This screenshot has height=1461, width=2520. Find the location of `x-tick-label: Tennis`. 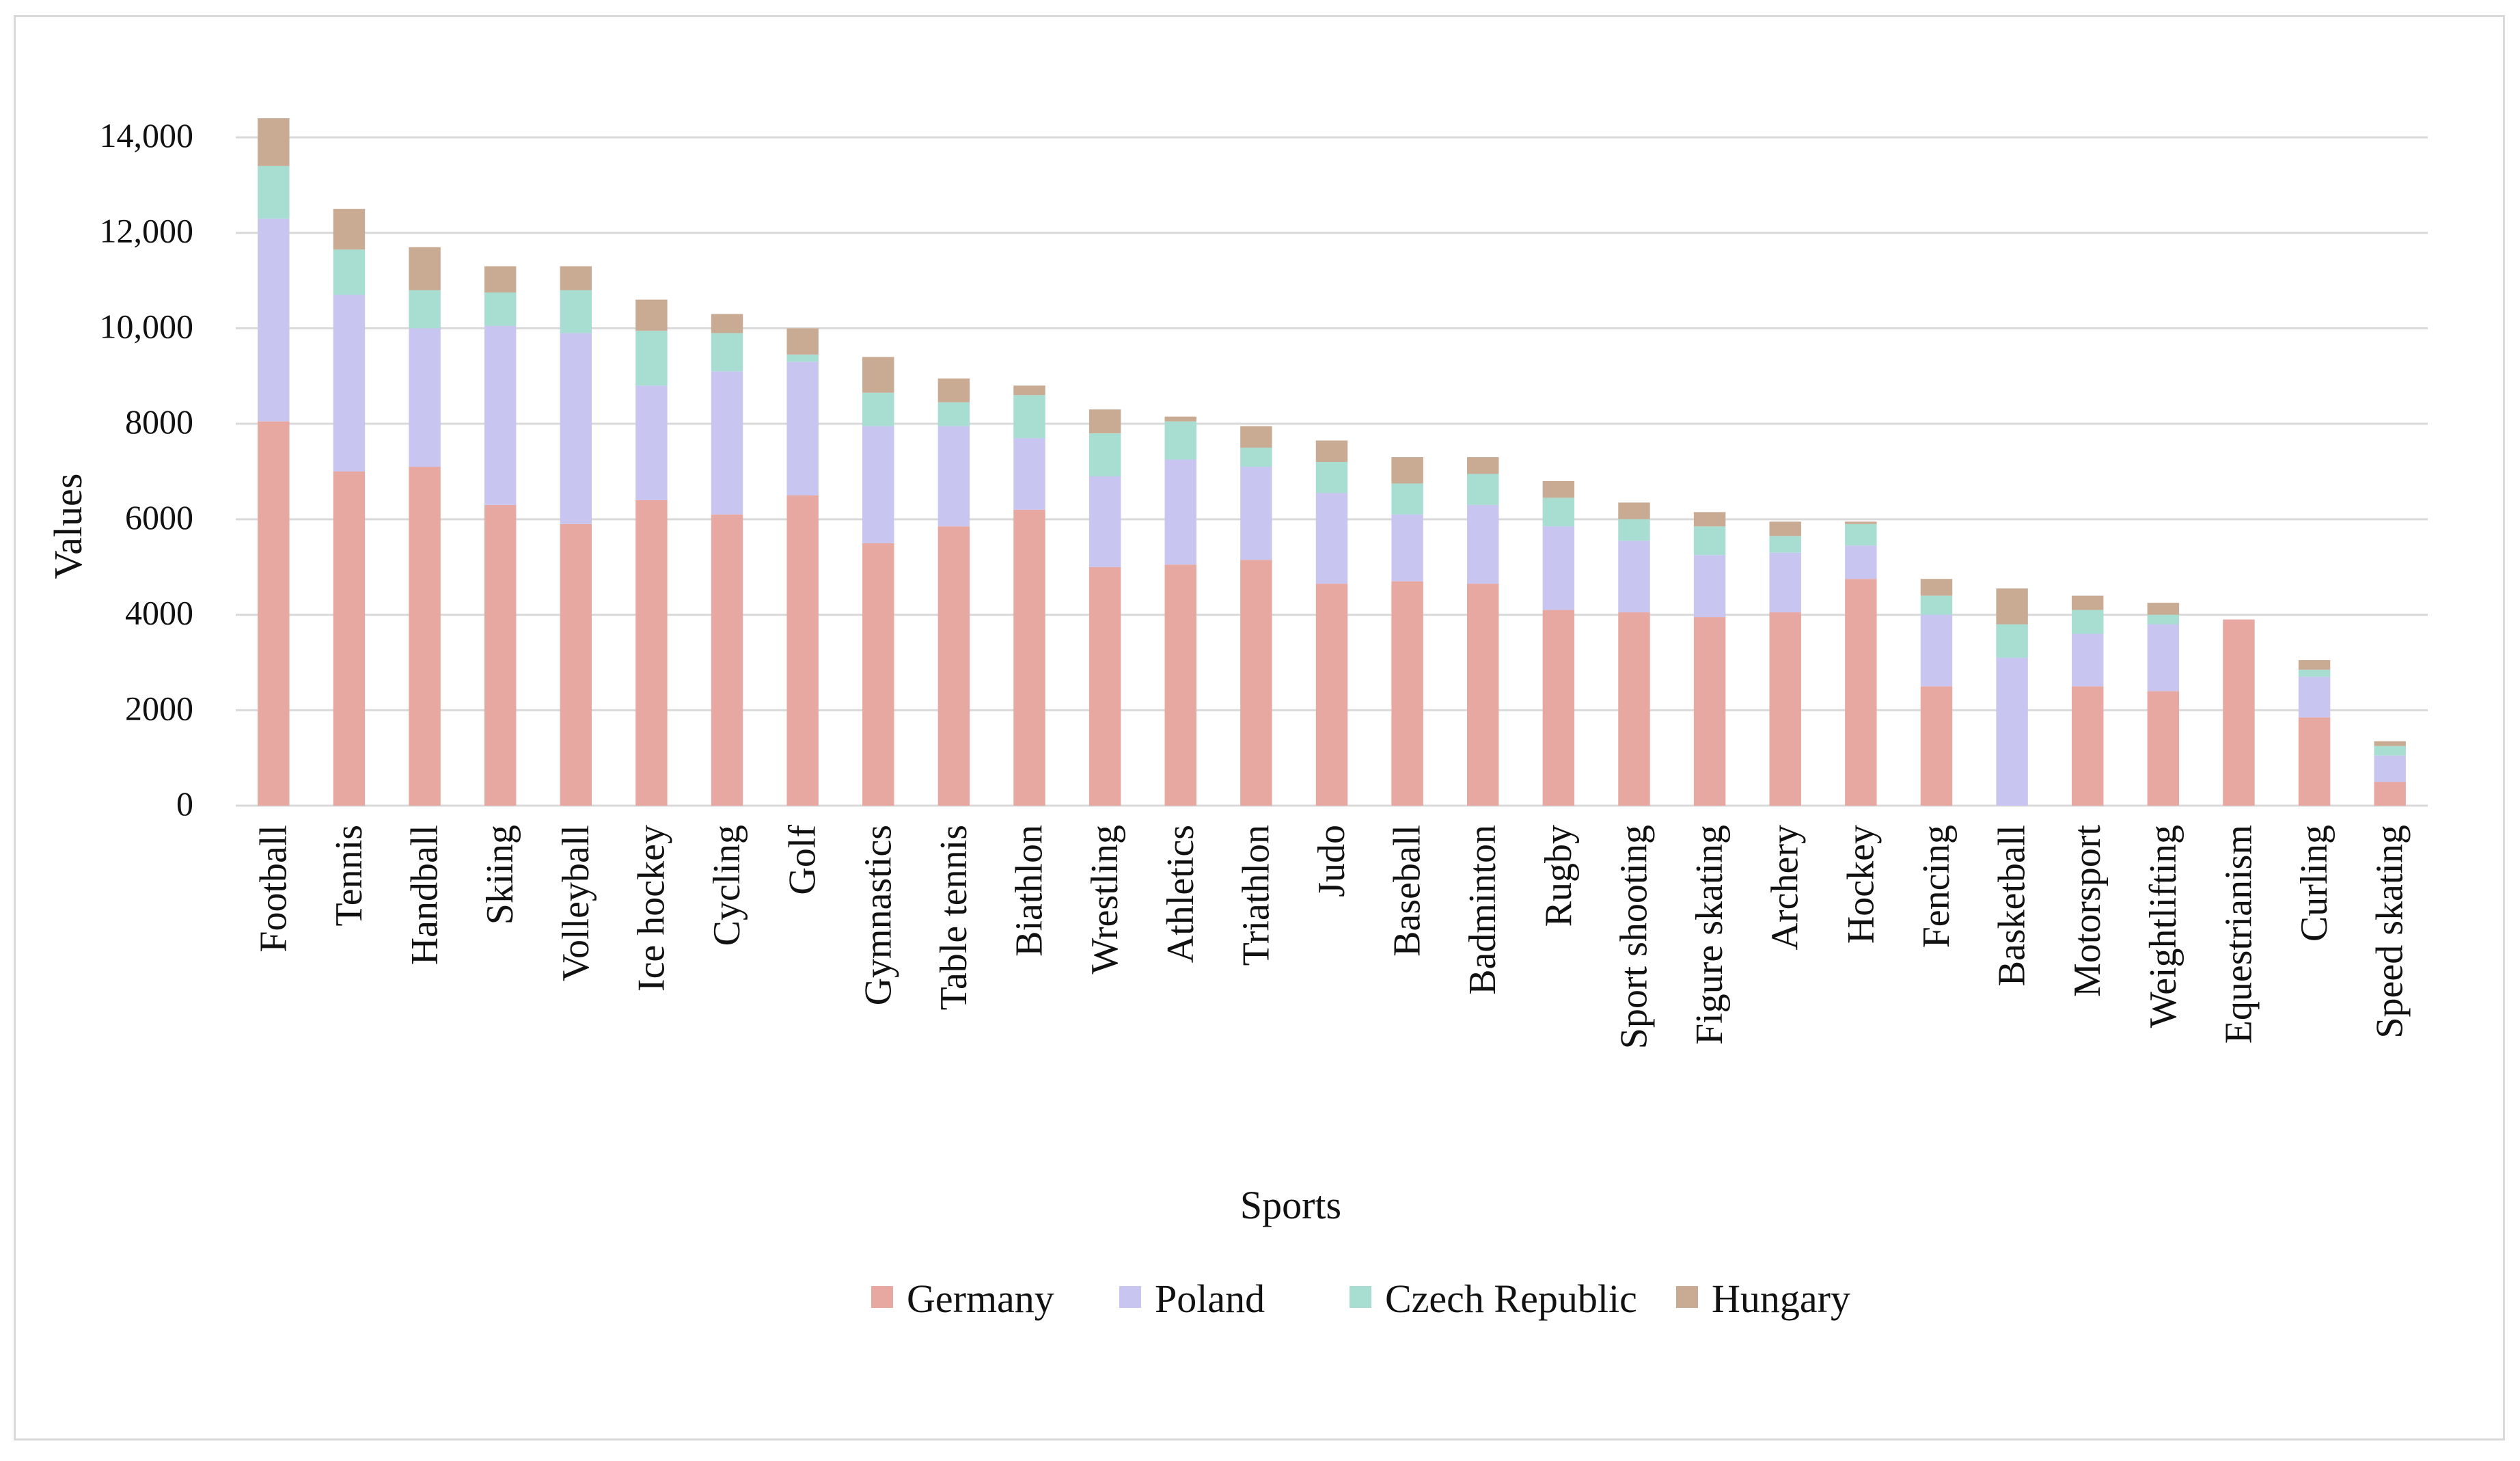

x-tick-label: Tennis is located at coordinates (349, 876).